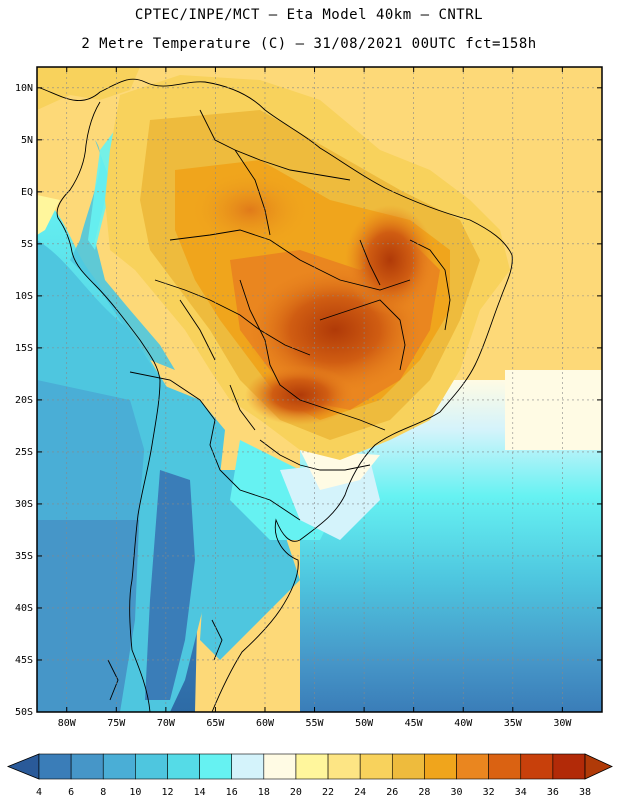 The height and width of the screenshot is (800, 618). What do you see at coordinates (24, 660) in the screenshot?
I see `lat-label: 45S` at bounding box center [24, 660].